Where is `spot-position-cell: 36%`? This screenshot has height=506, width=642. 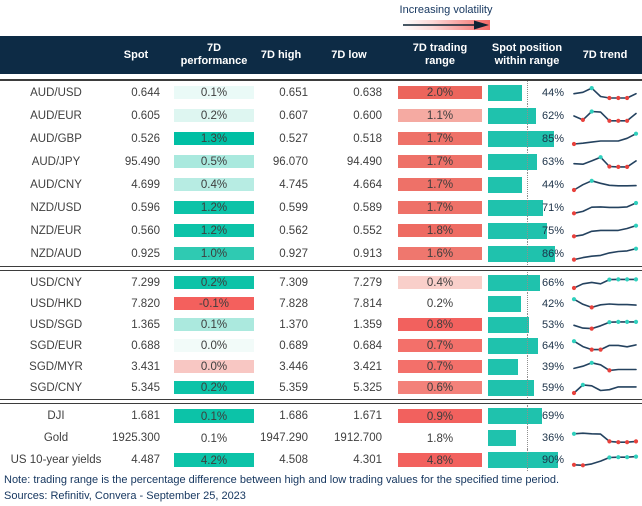
spot-position-cell: 36% is located at coordinates (527, 438).